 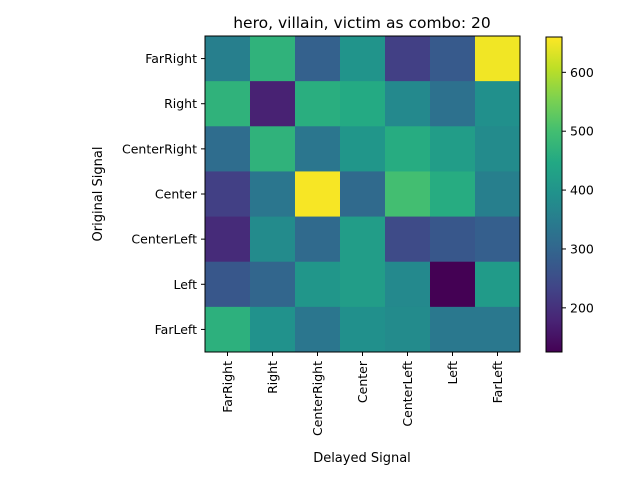 What do you see at coordinates (582, 190) in the screenshot?
I see `colorbar-tick-label: 400` at bounding box center [582, 190].